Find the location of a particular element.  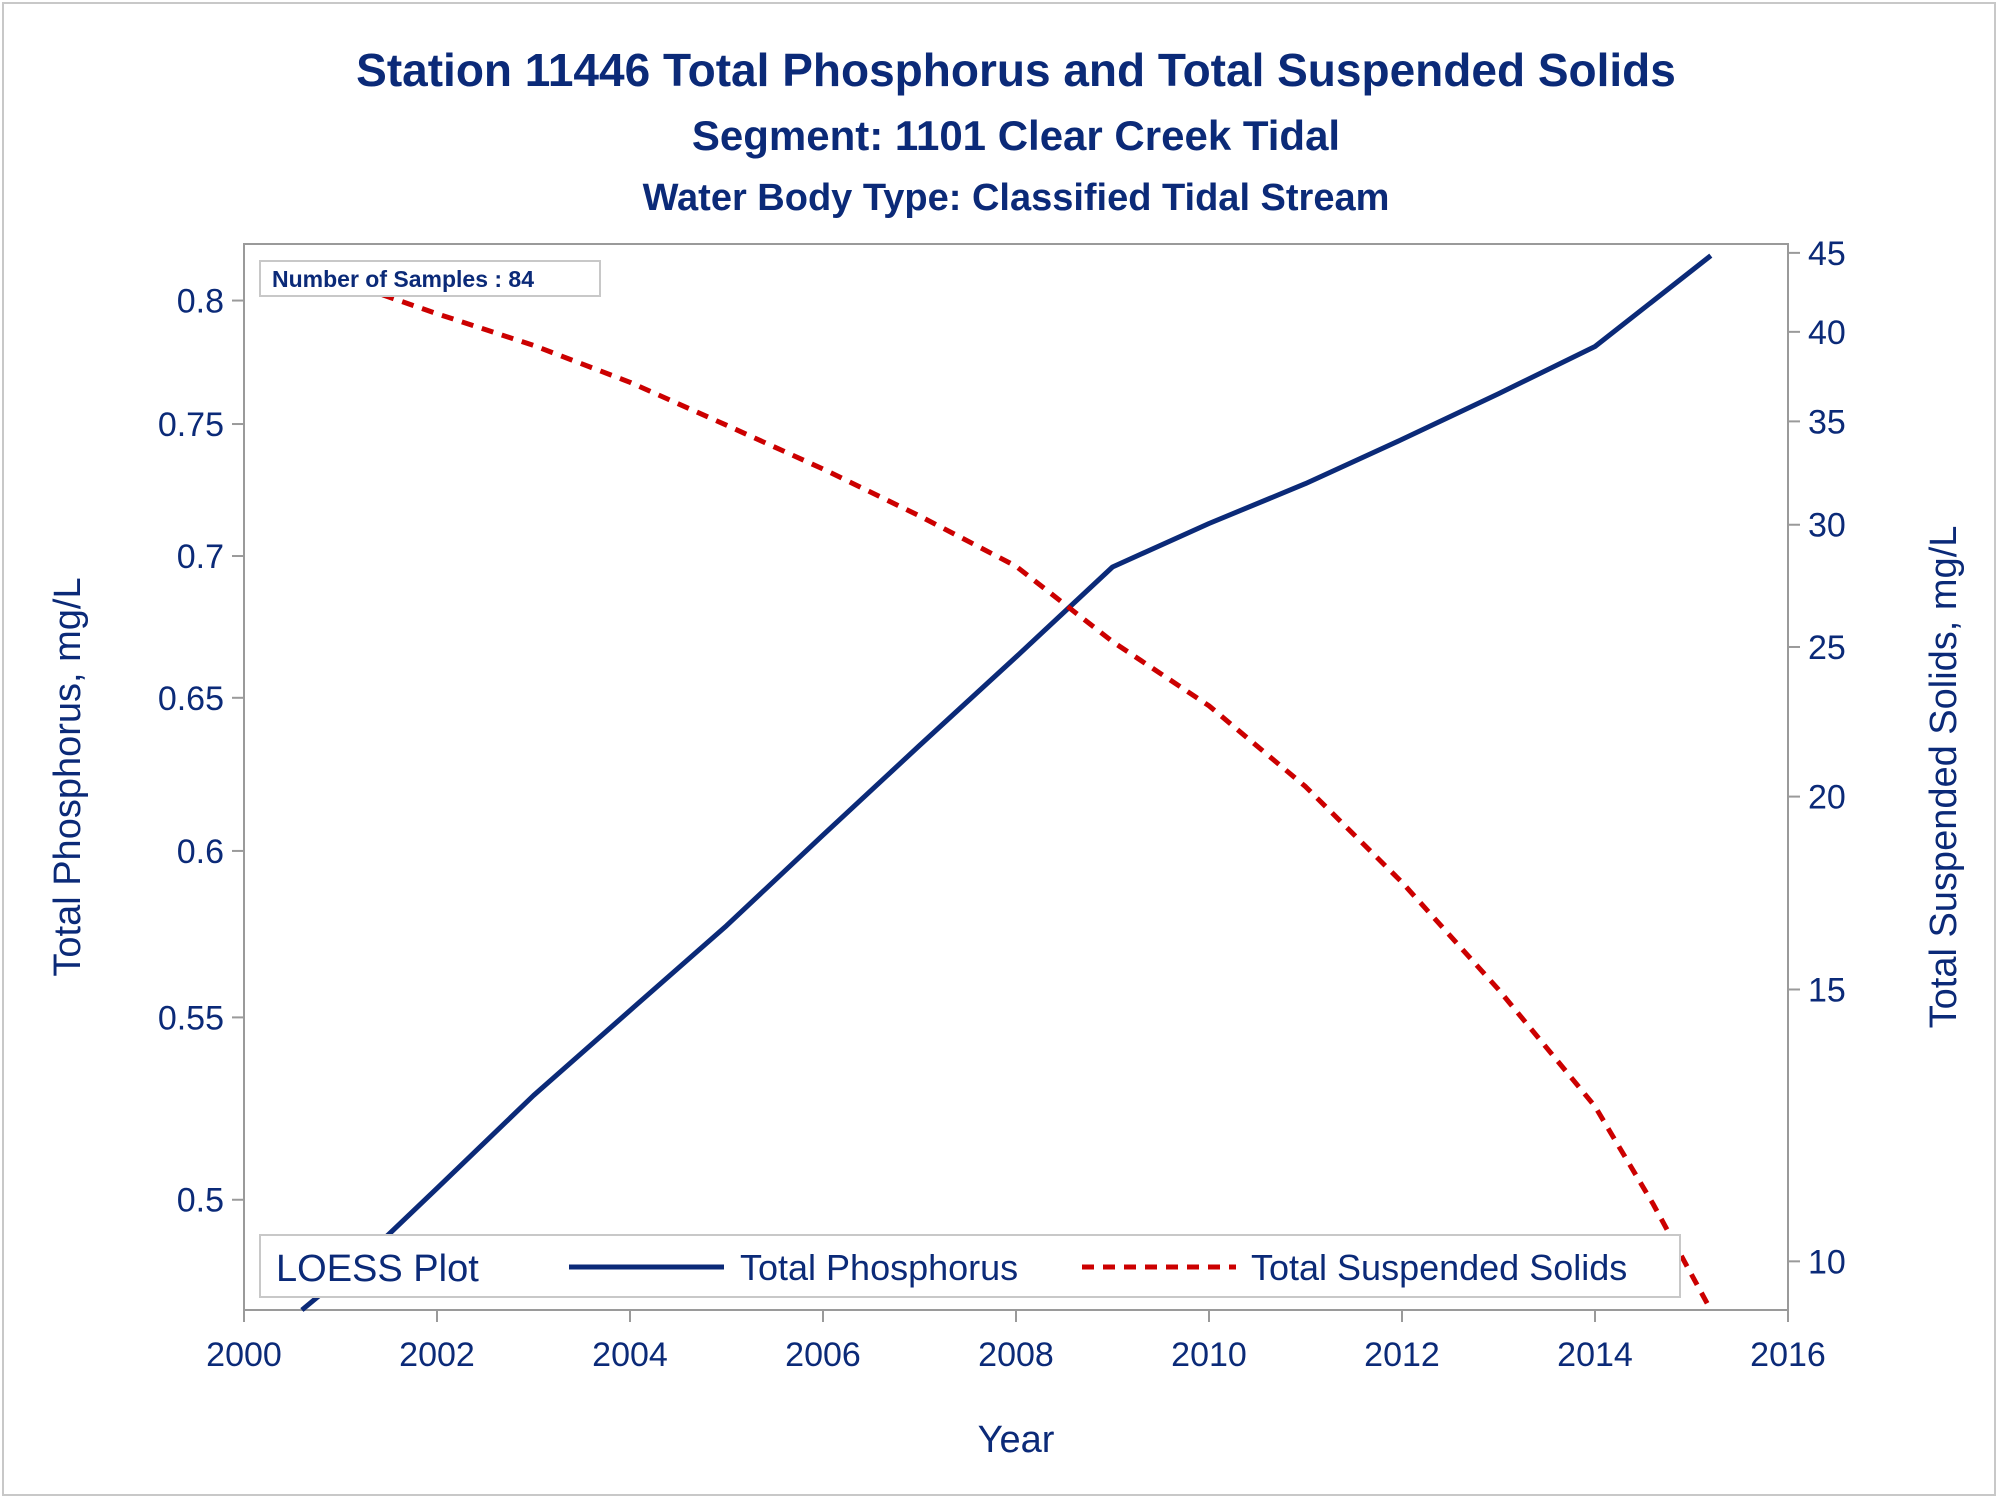

x-tick-label: 2016 is located at coordinates (1788, 1355).